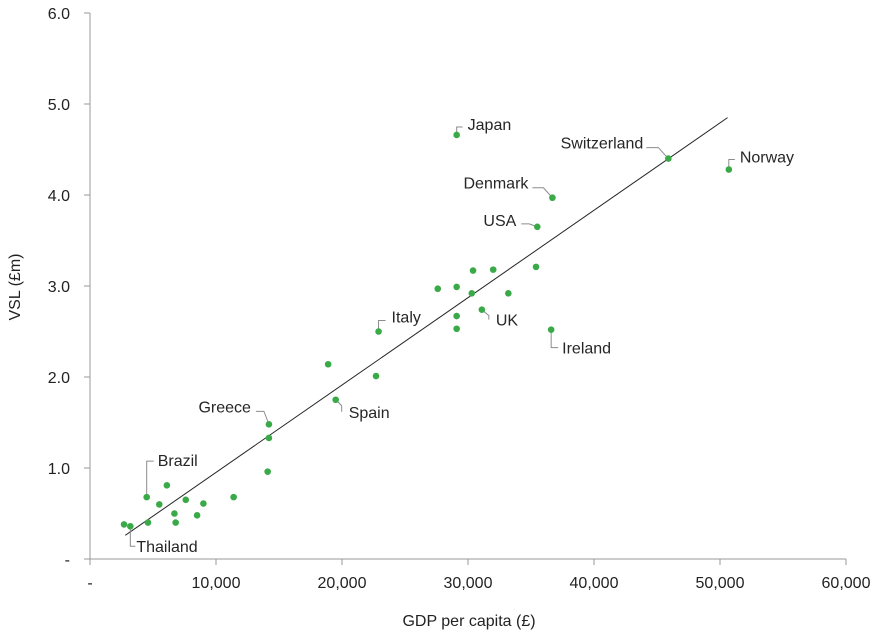  Describe the element at coordinates (67, 560) in the screenshot. I see `y-tick-label: -` at that location.